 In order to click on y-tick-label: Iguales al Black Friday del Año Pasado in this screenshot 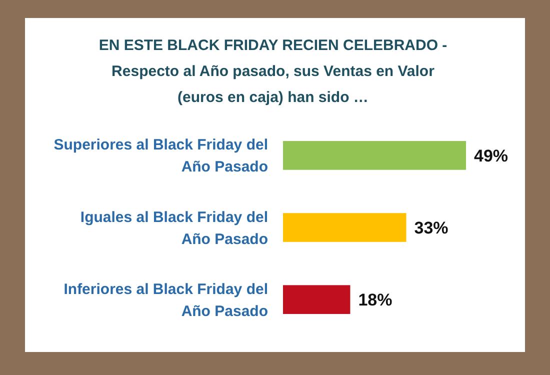, I will do `click(174, 228)`.